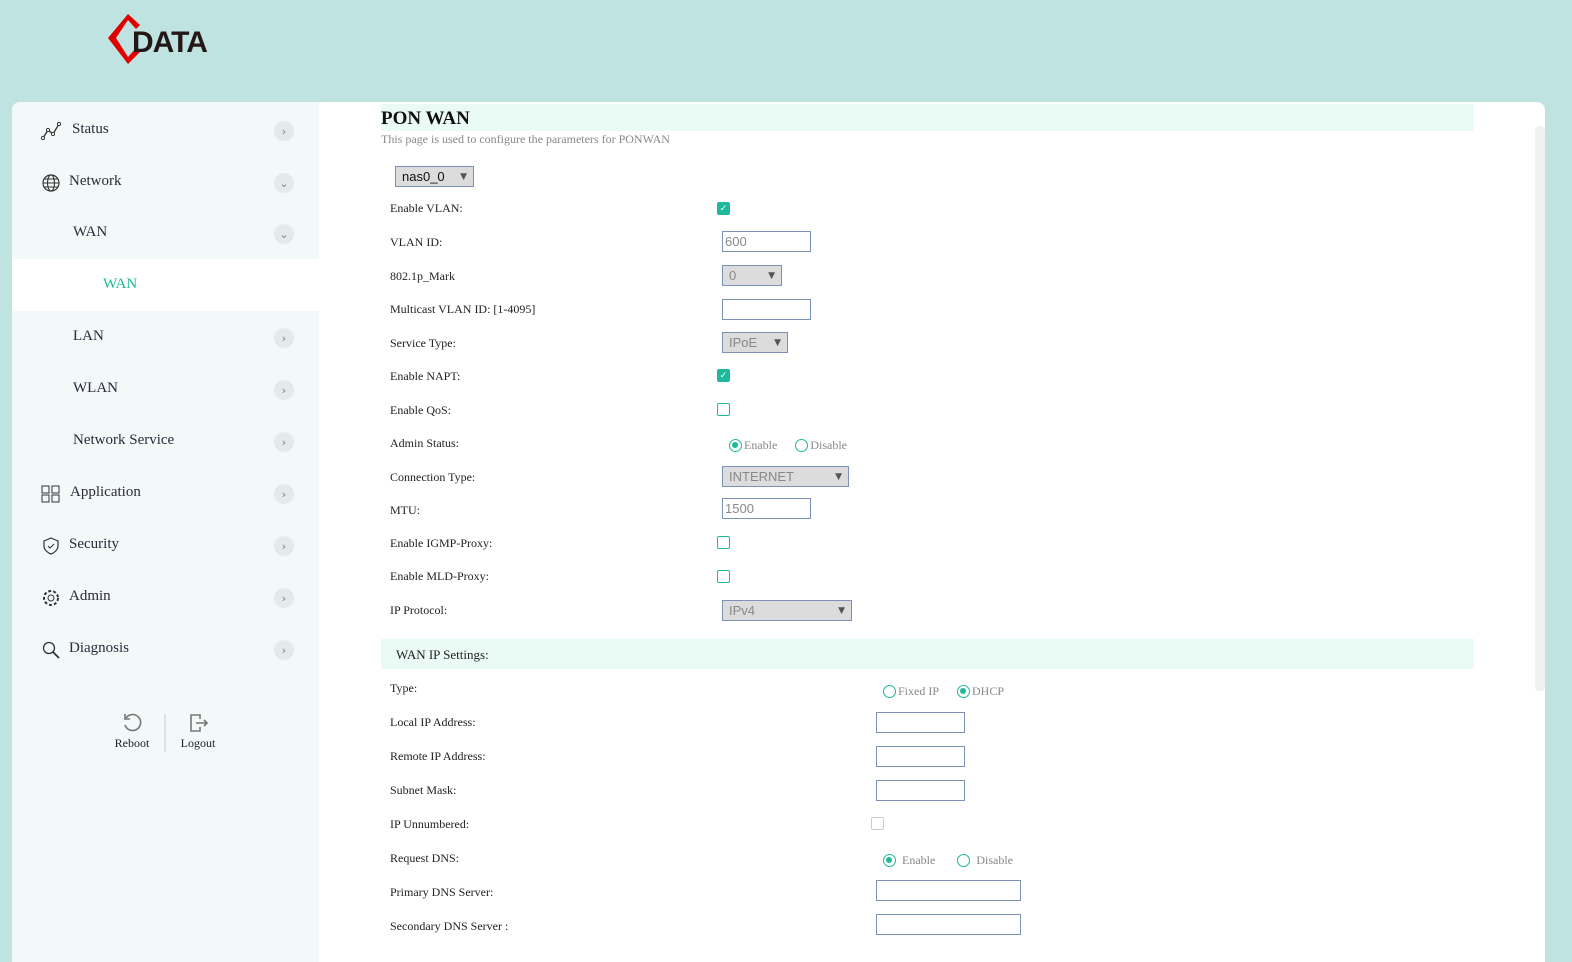  I want to click on vlan-id-label: VLAN ID:, so click(416, 242).